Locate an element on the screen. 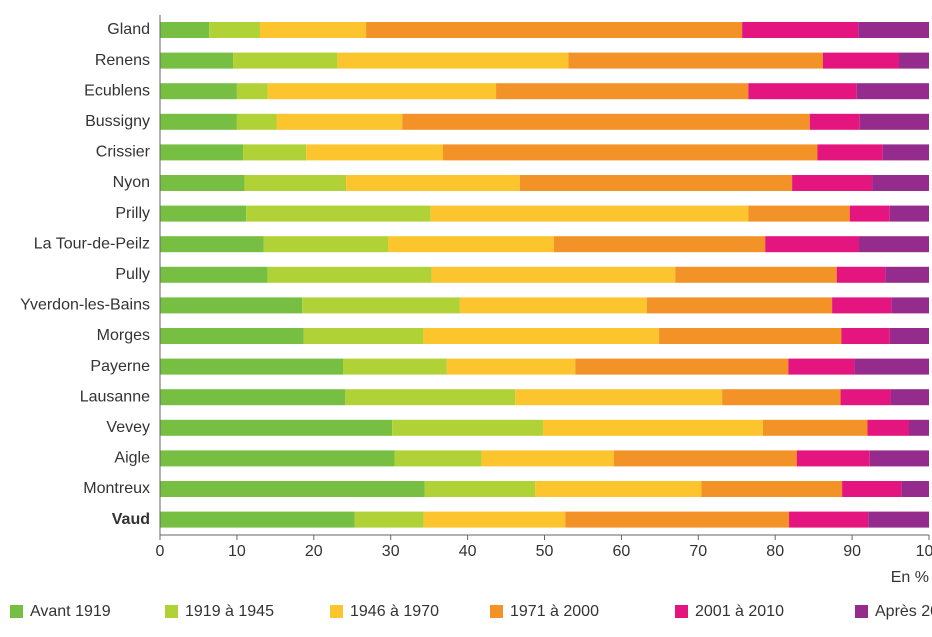  y-tick-label: Bussigny is located at coordinates (117, 121).